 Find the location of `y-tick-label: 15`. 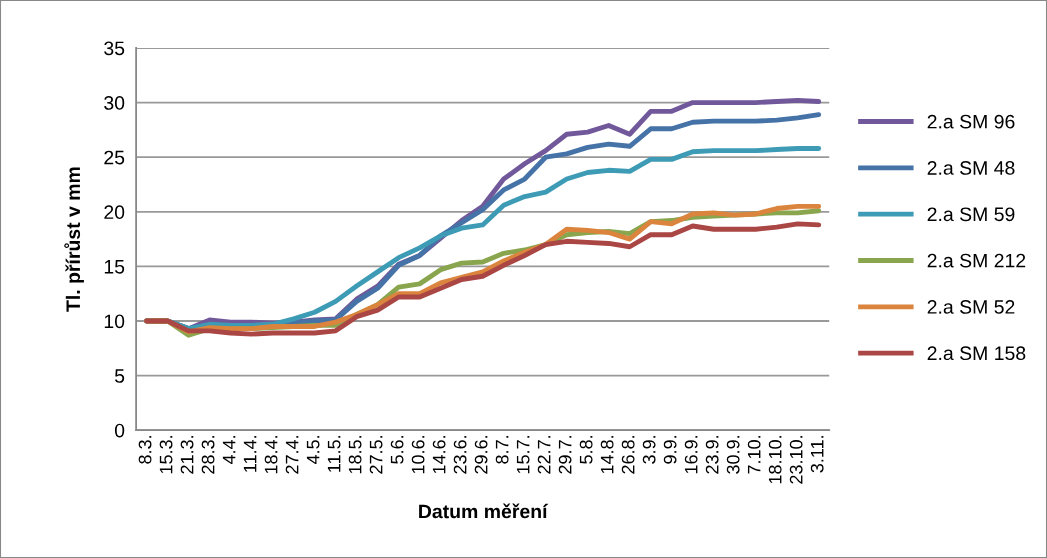

y-tick-label: 15 is located at coordinates (114, 267).